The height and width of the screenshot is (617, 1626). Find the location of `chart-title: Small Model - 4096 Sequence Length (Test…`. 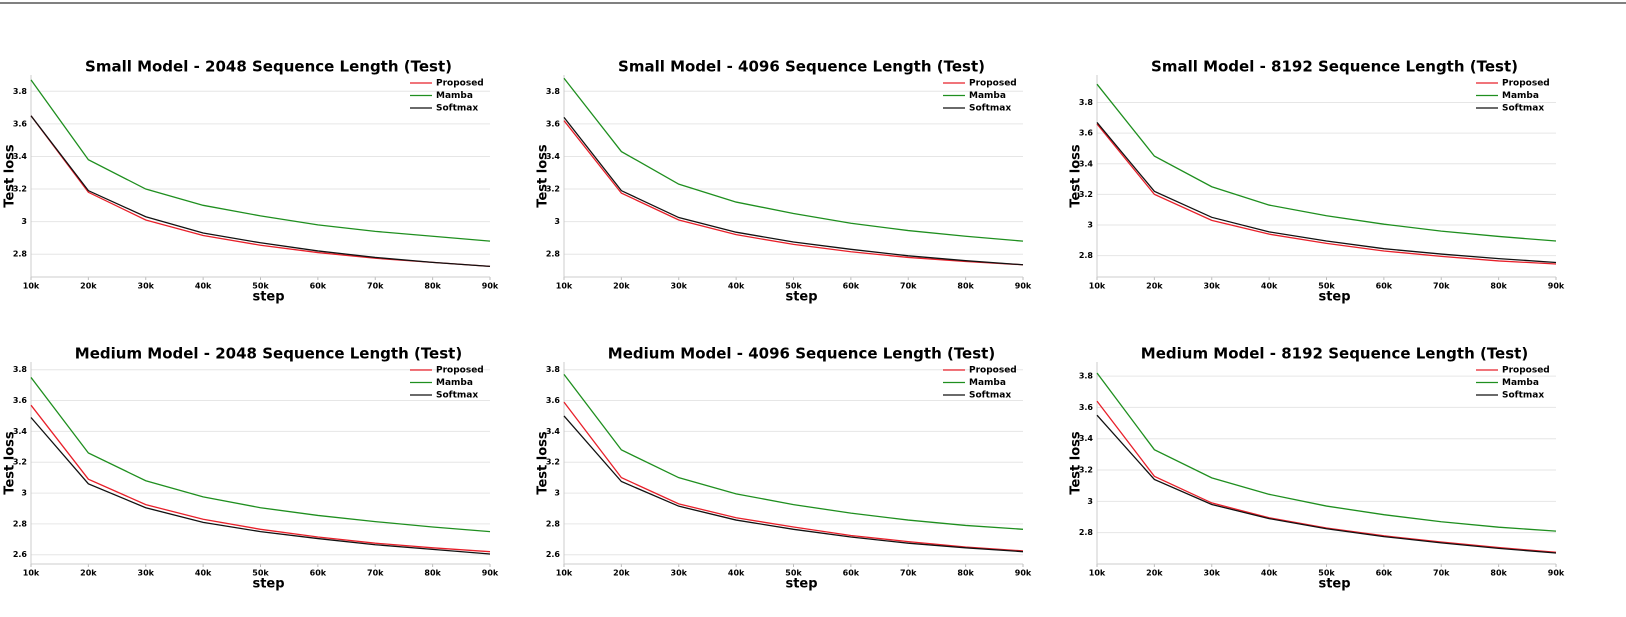

chart-title: Small Model - 4096 Sequence Length (Test… is located at coordinates (801, 67).